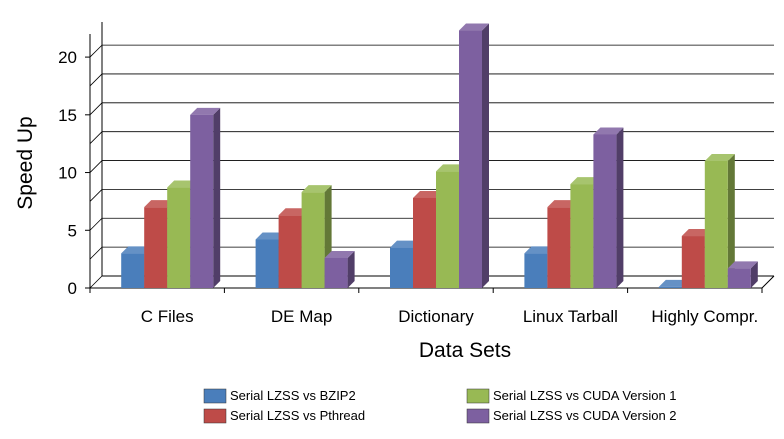  Describe the element at coordinates (67, 173) in the screenshot. I see `y-tick-label: 10` at that location.